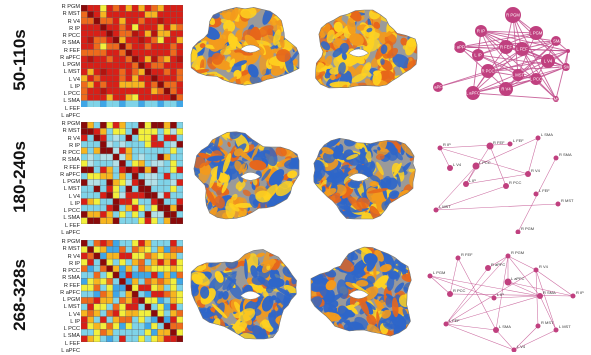 This screenshot has width=591, height=355. What do you see at coordinates (71, 300) in the screenshot?
I see `roi-label: L PGM` at bounding box center [71, 300].